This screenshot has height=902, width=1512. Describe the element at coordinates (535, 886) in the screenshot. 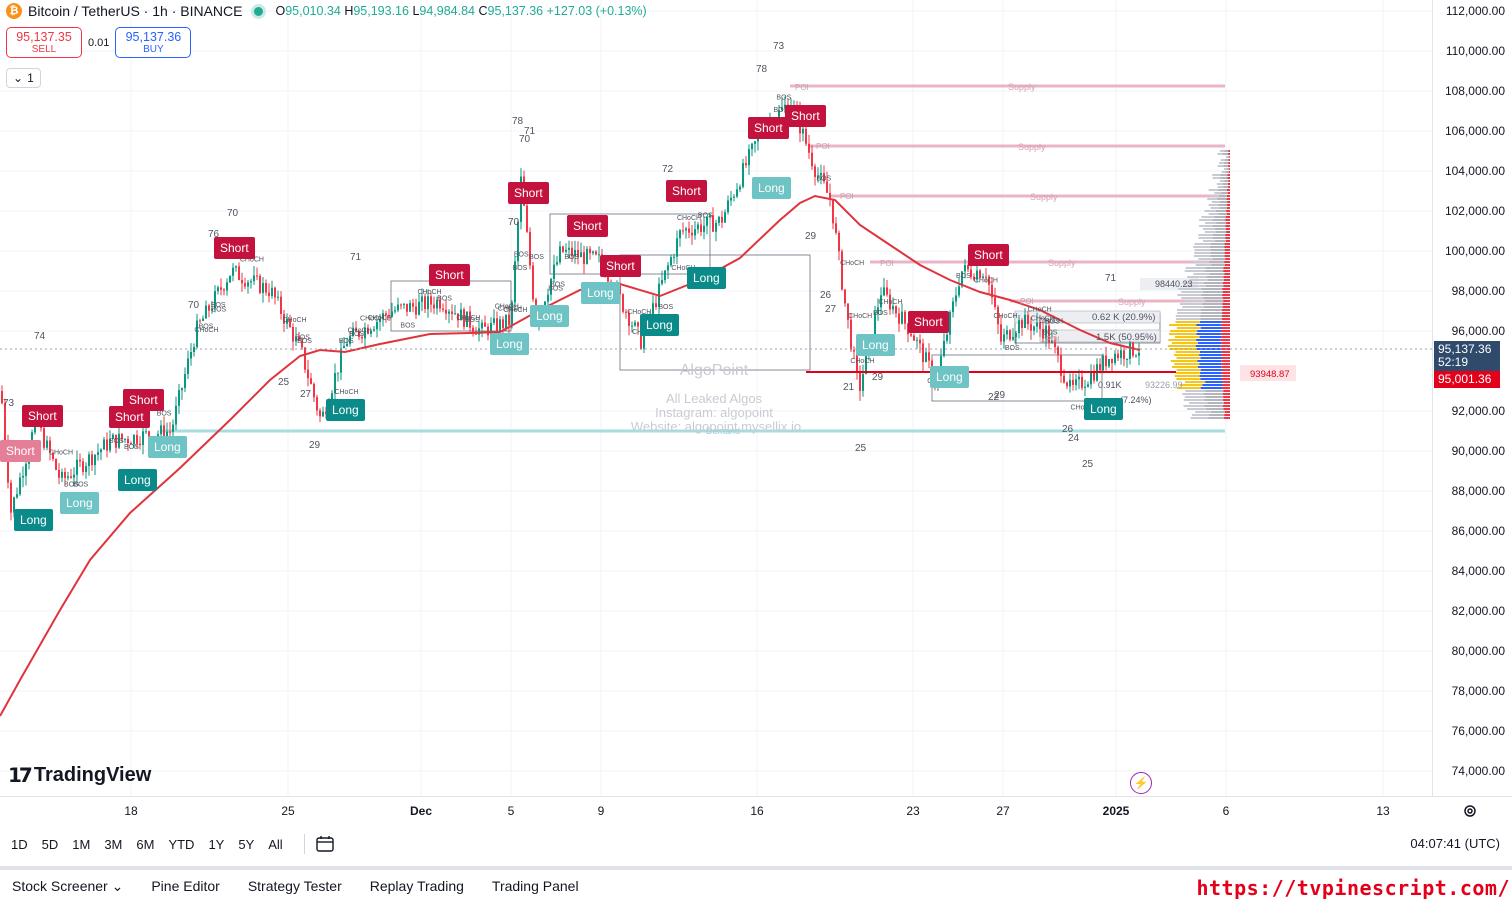

I see `trading-panel-button: Trading Panel` at that location.